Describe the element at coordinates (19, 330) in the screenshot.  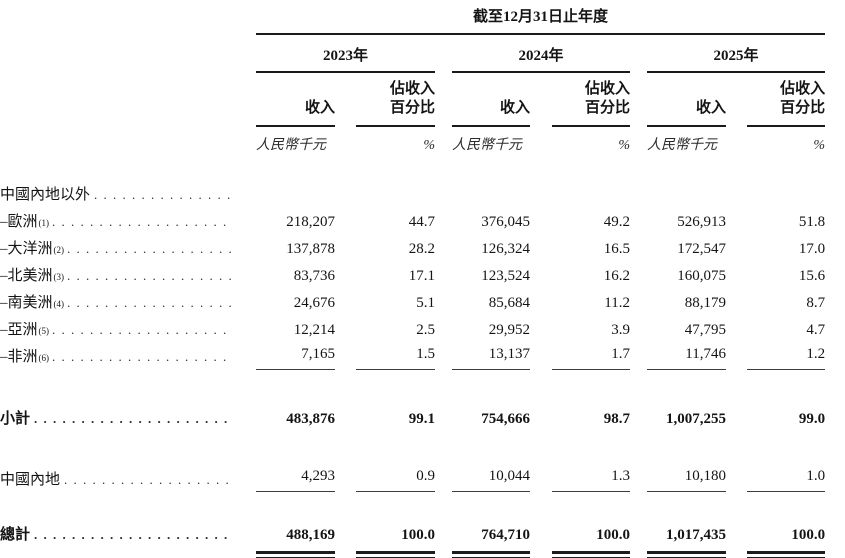
I see `row-label: –亞洲` at that location.